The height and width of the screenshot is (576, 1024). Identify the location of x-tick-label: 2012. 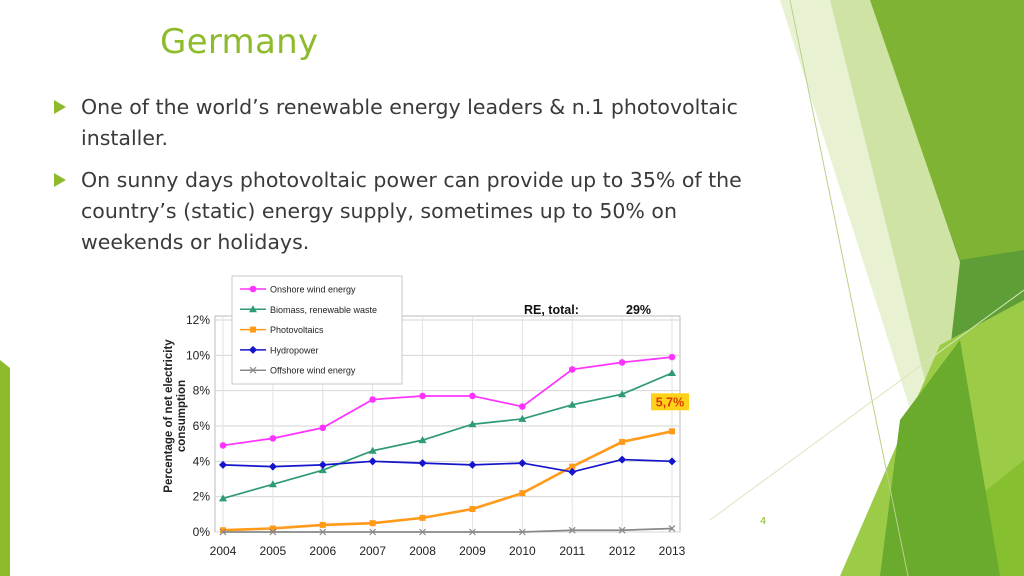
(622, 551).